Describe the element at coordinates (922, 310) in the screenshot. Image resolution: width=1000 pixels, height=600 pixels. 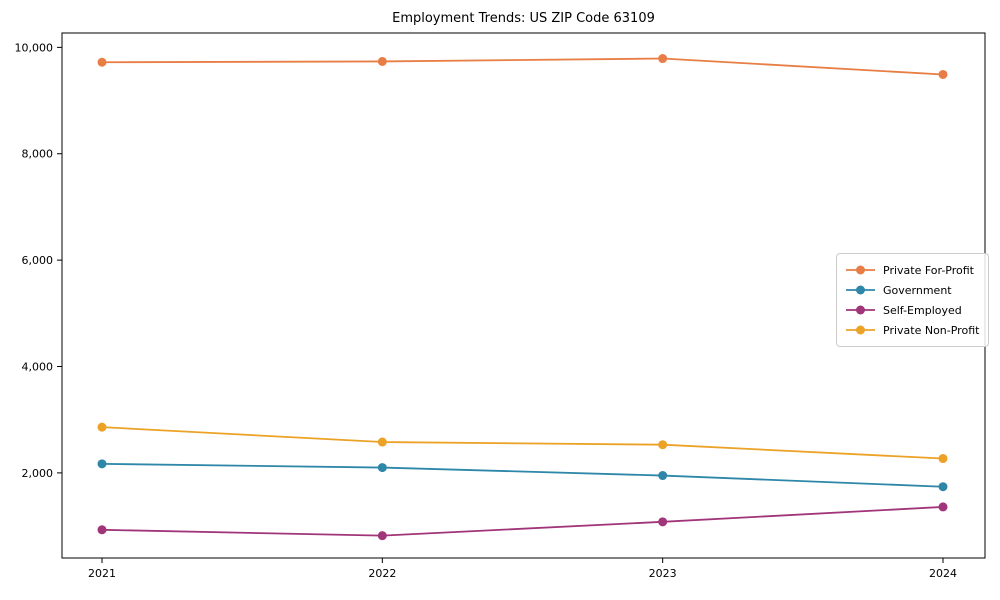
I see `legend-label: Self-Employed` at that location.